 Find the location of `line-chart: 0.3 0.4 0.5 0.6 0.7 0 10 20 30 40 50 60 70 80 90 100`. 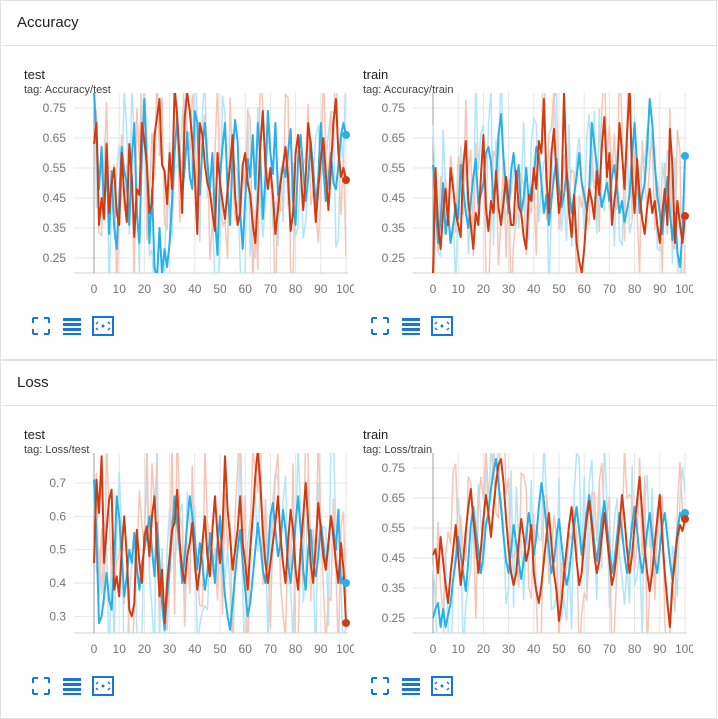

line-chart: 0.3 0.4 0.5 0.6 0.7 0 10 20 30 40 50 60 70 80 90 100 is located at coordinates (189, 563).